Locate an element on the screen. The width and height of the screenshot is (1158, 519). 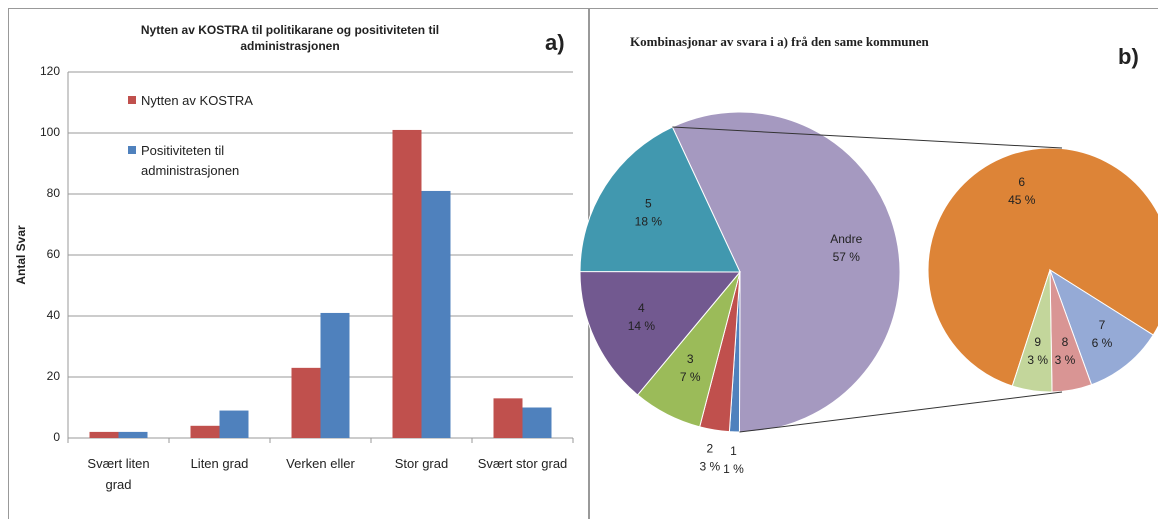
slice-label: 7 is located at coordinates (1102, 325).